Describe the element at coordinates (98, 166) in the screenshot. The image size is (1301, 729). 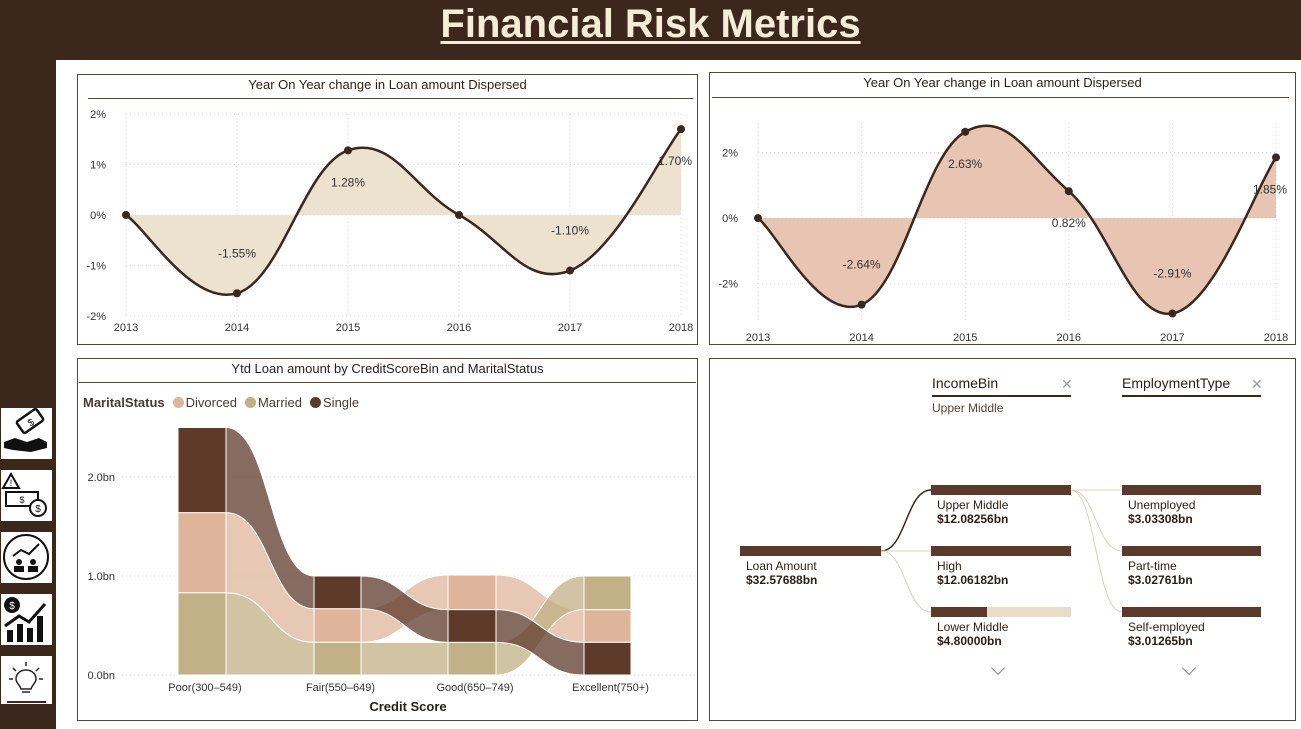
I see `y-tick-label: 1%` at that location.